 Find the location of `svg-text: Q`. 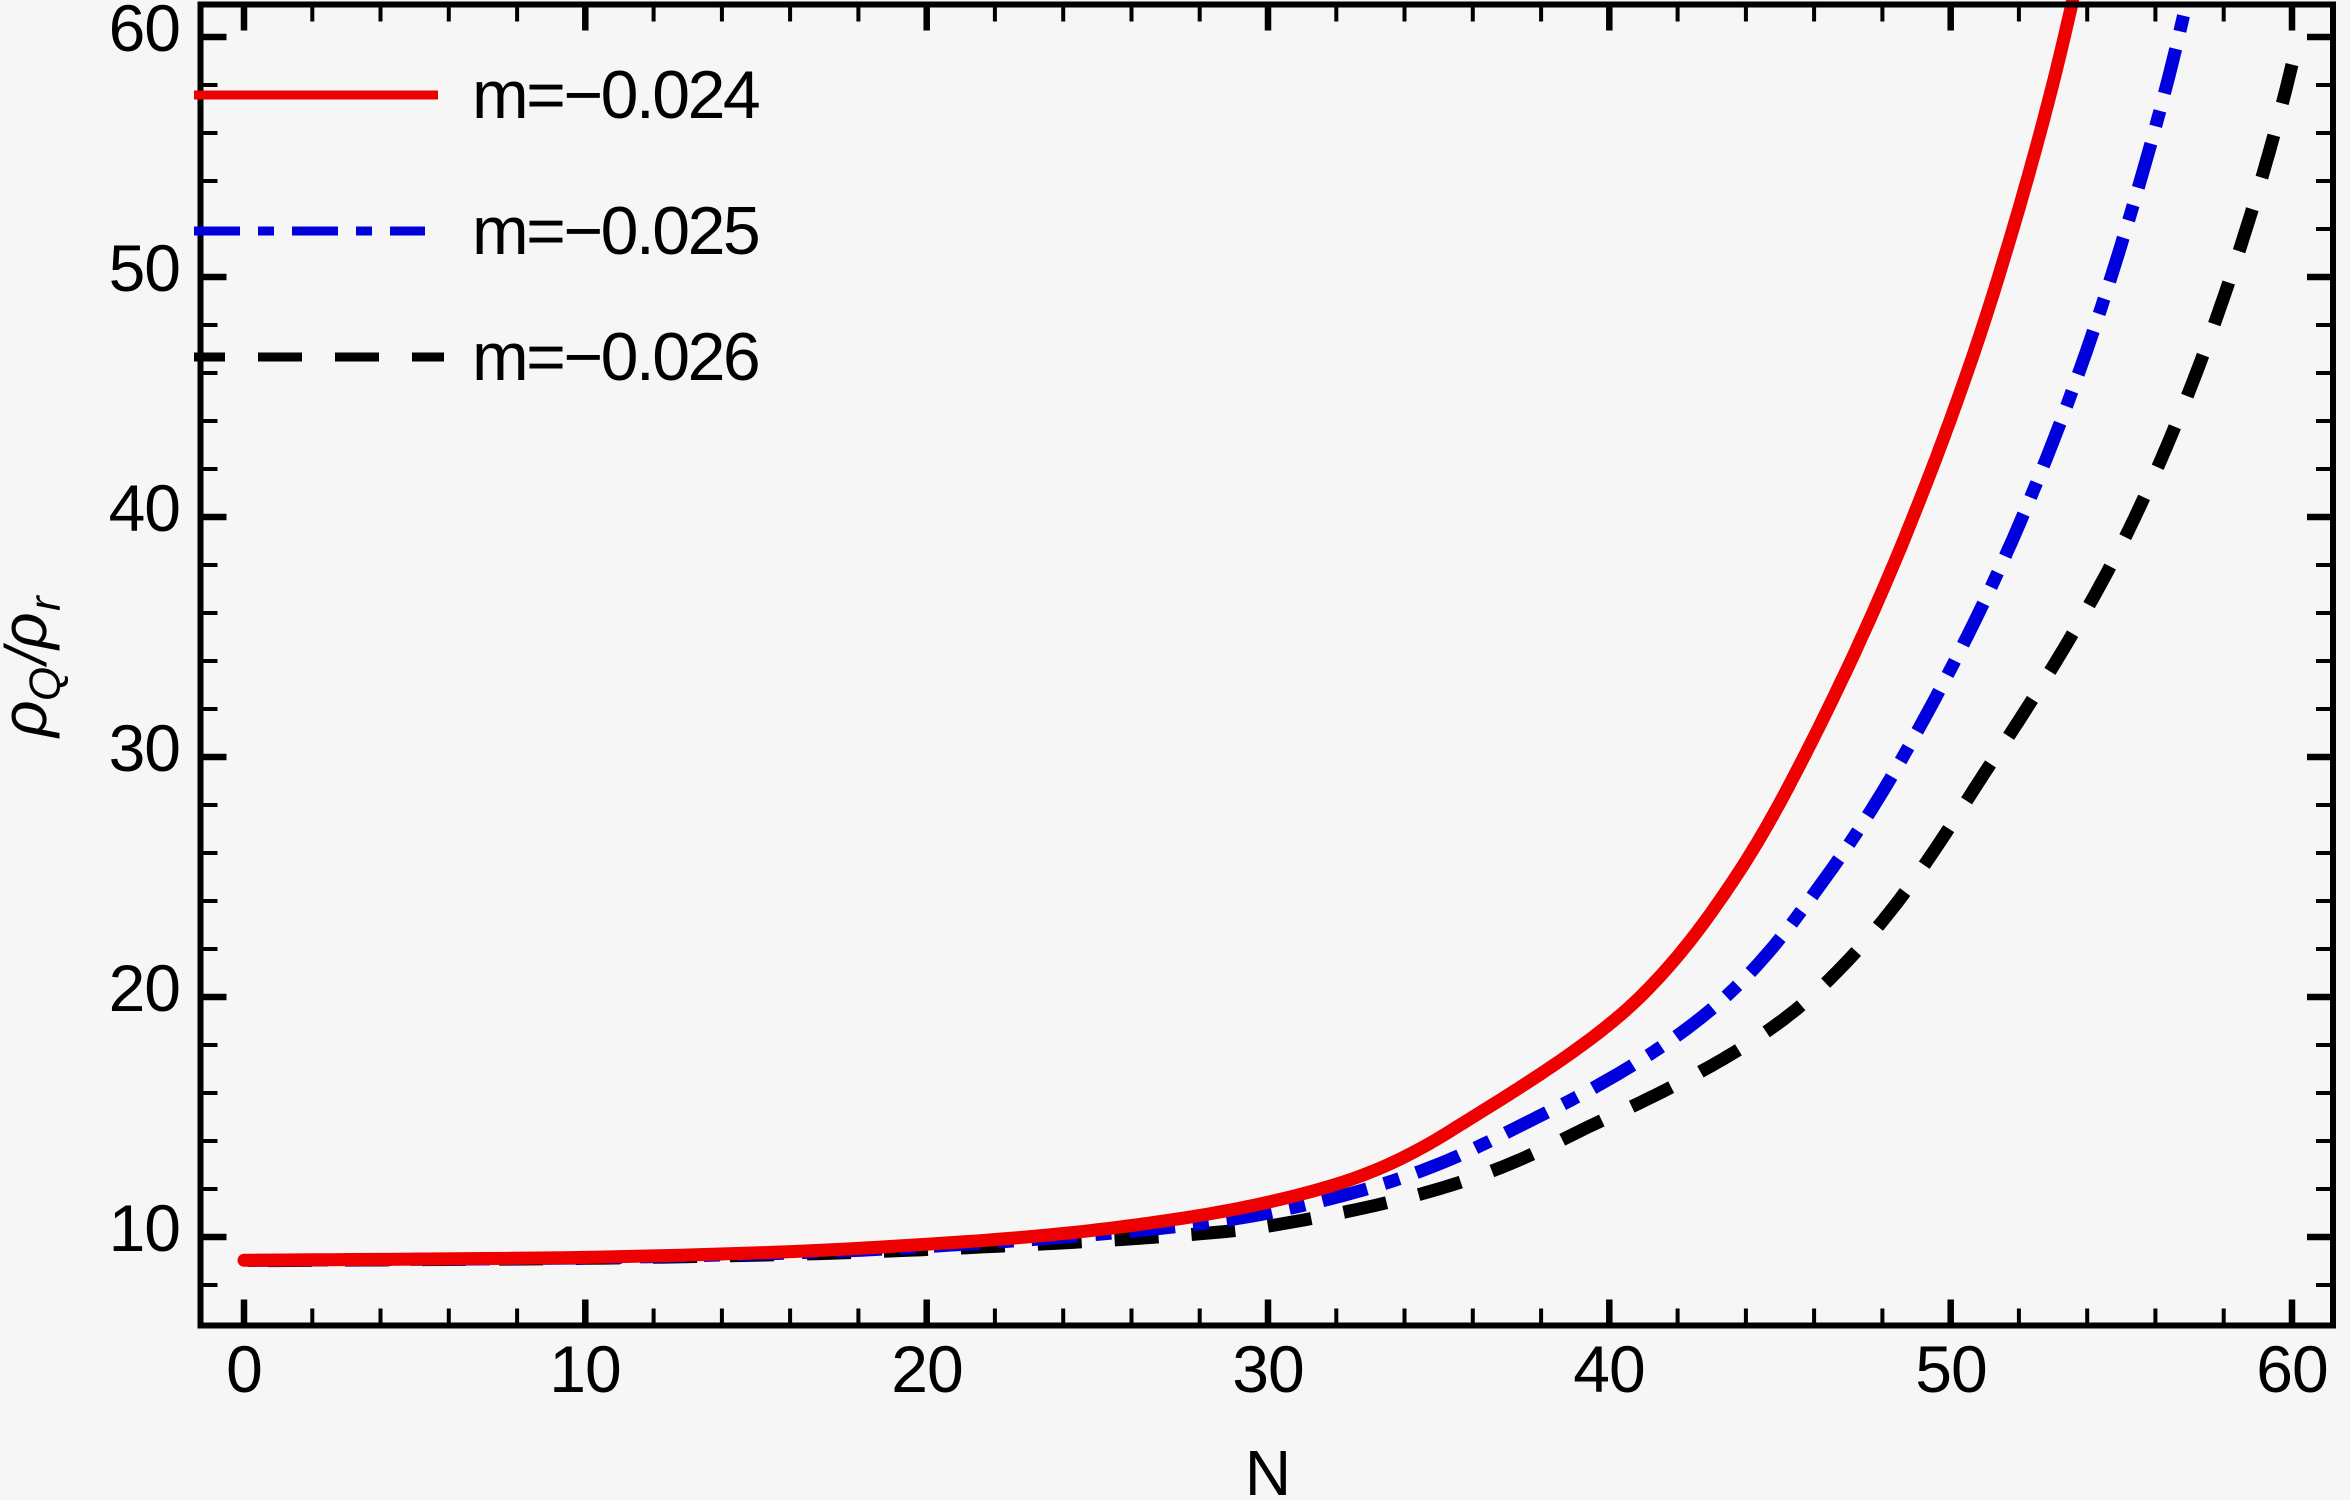

svg-text: Q is located at coordinates (45, 684).